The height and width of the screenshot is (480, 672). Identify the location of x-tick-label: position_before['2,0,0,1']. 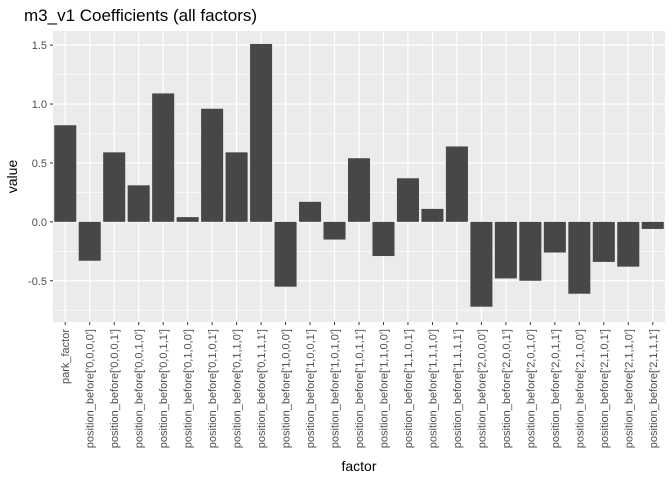
(507, 388).